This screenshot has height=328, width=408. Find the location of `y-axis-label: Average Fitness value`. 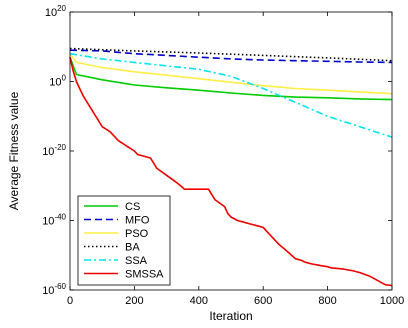

y-axis-label: Average Fitness value is located at coordinates (14, 150).